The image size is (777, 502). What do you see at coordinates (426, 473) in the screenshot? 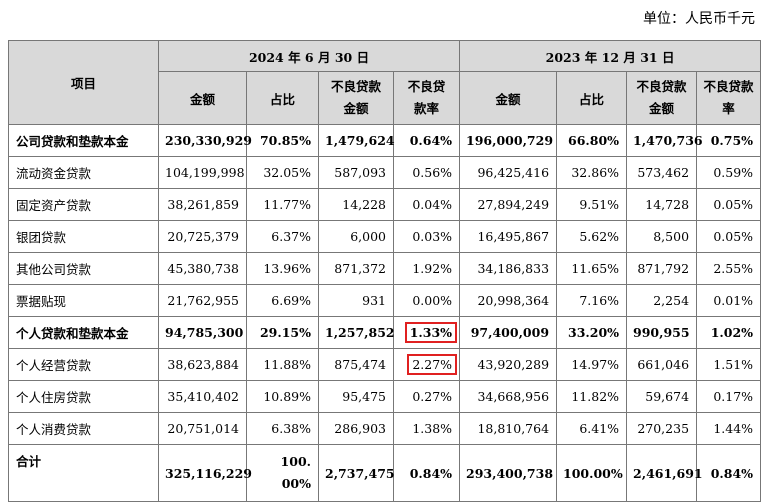
I see `cell-npl-ratio-2024: 0.84%` at bounding box center [426, 473].